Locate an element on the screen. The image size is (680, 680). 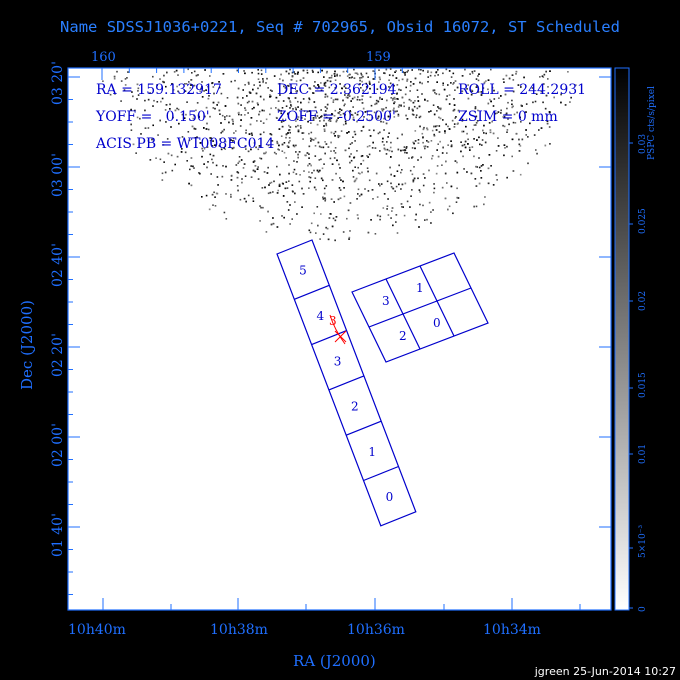
colorbar-tick-1: 0.025 is located at coordinates (643, 221).